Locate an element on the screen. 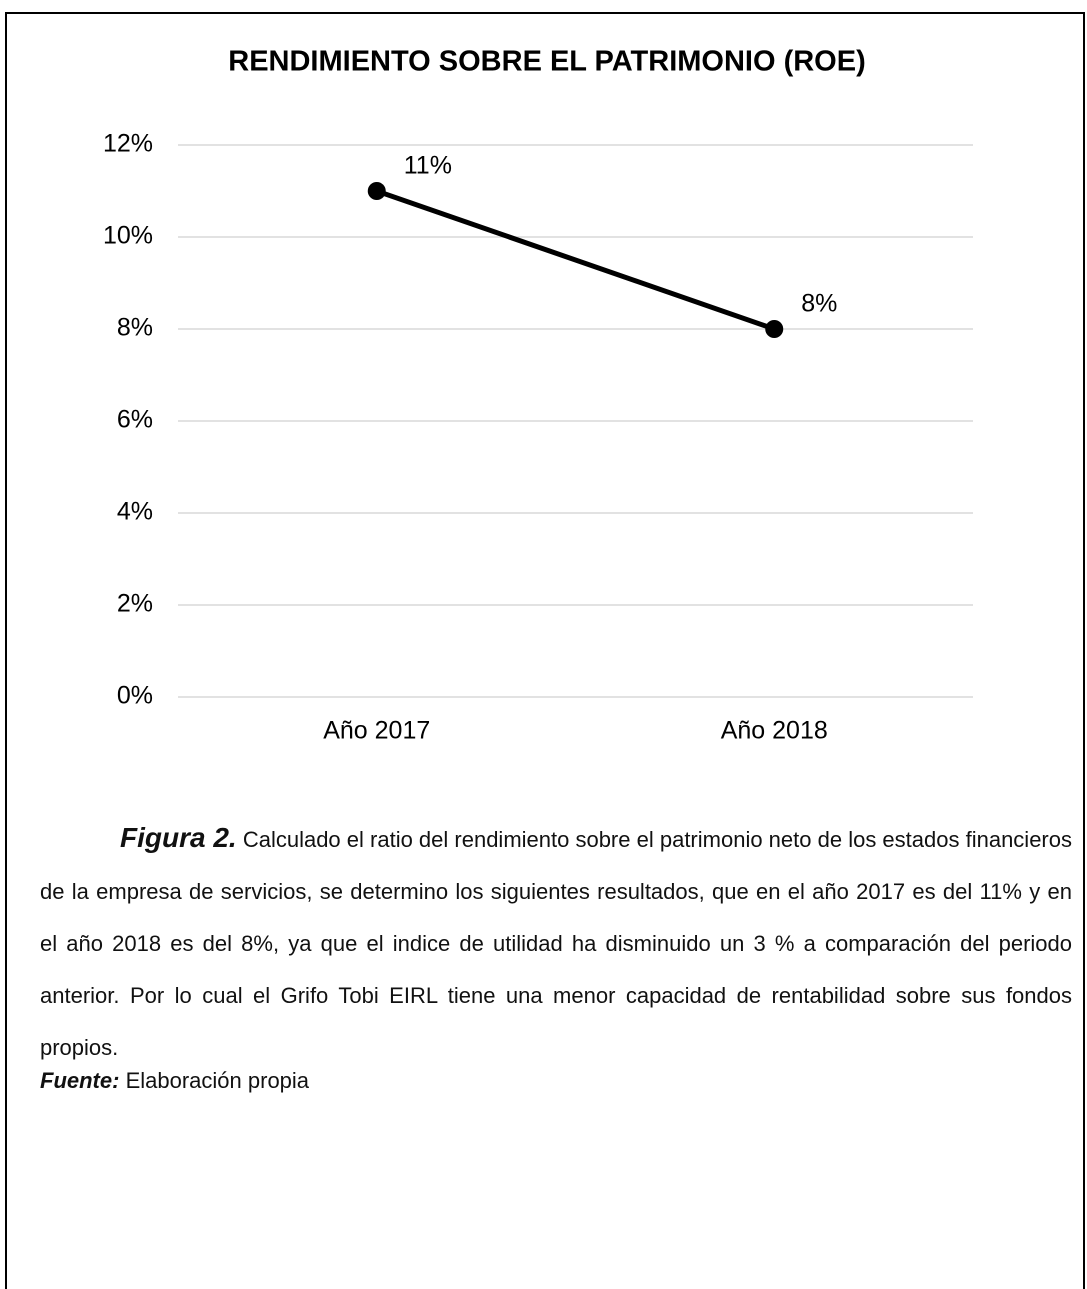 This screenshot has height=1289, width=1087. data-label: 8% is located at coordinates (819, 304).